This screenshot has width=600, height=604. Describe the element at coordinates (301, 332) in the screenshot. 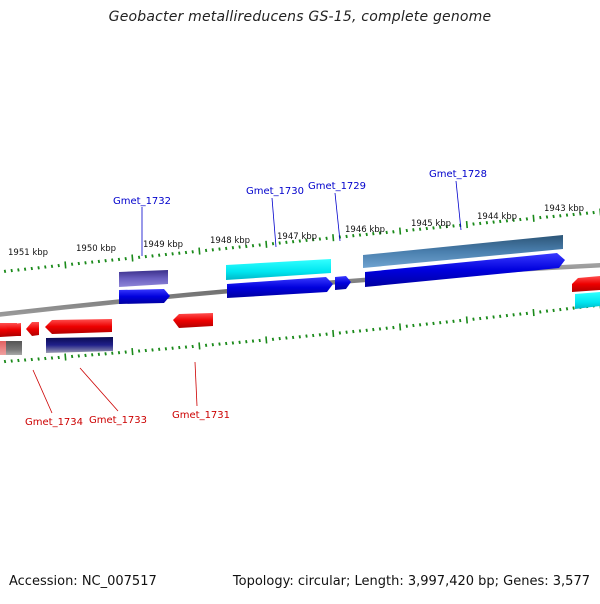

I see `inner-scale-track` at that location.